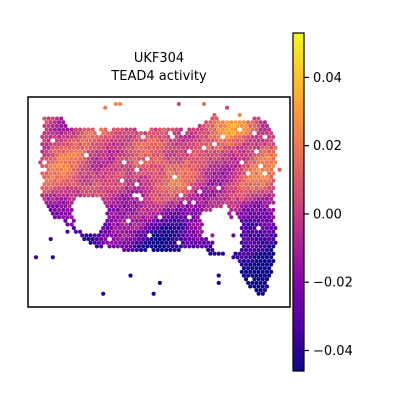  Describe the element at coordinates (328, 215) in the screenshot. I see `colorbar-ticks: 0.040.020.00−0.02−0.04` at that location.